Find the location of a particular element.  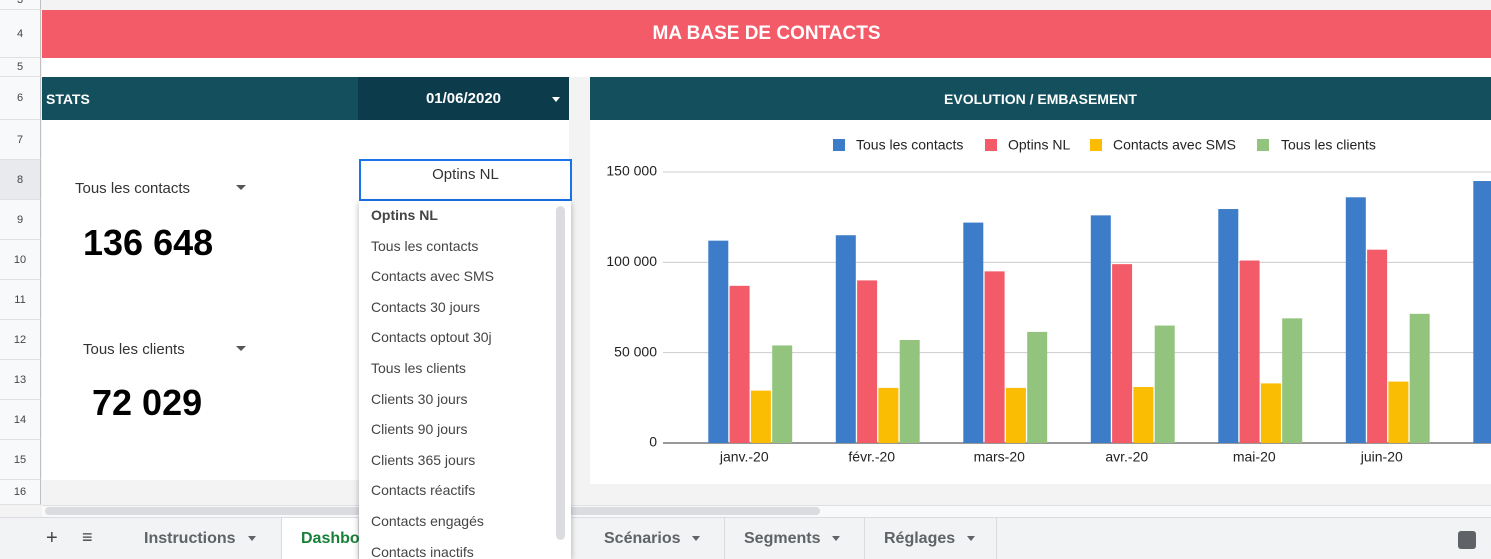

date-cell: 01/06/2020 is located at coordinates (463, 98).